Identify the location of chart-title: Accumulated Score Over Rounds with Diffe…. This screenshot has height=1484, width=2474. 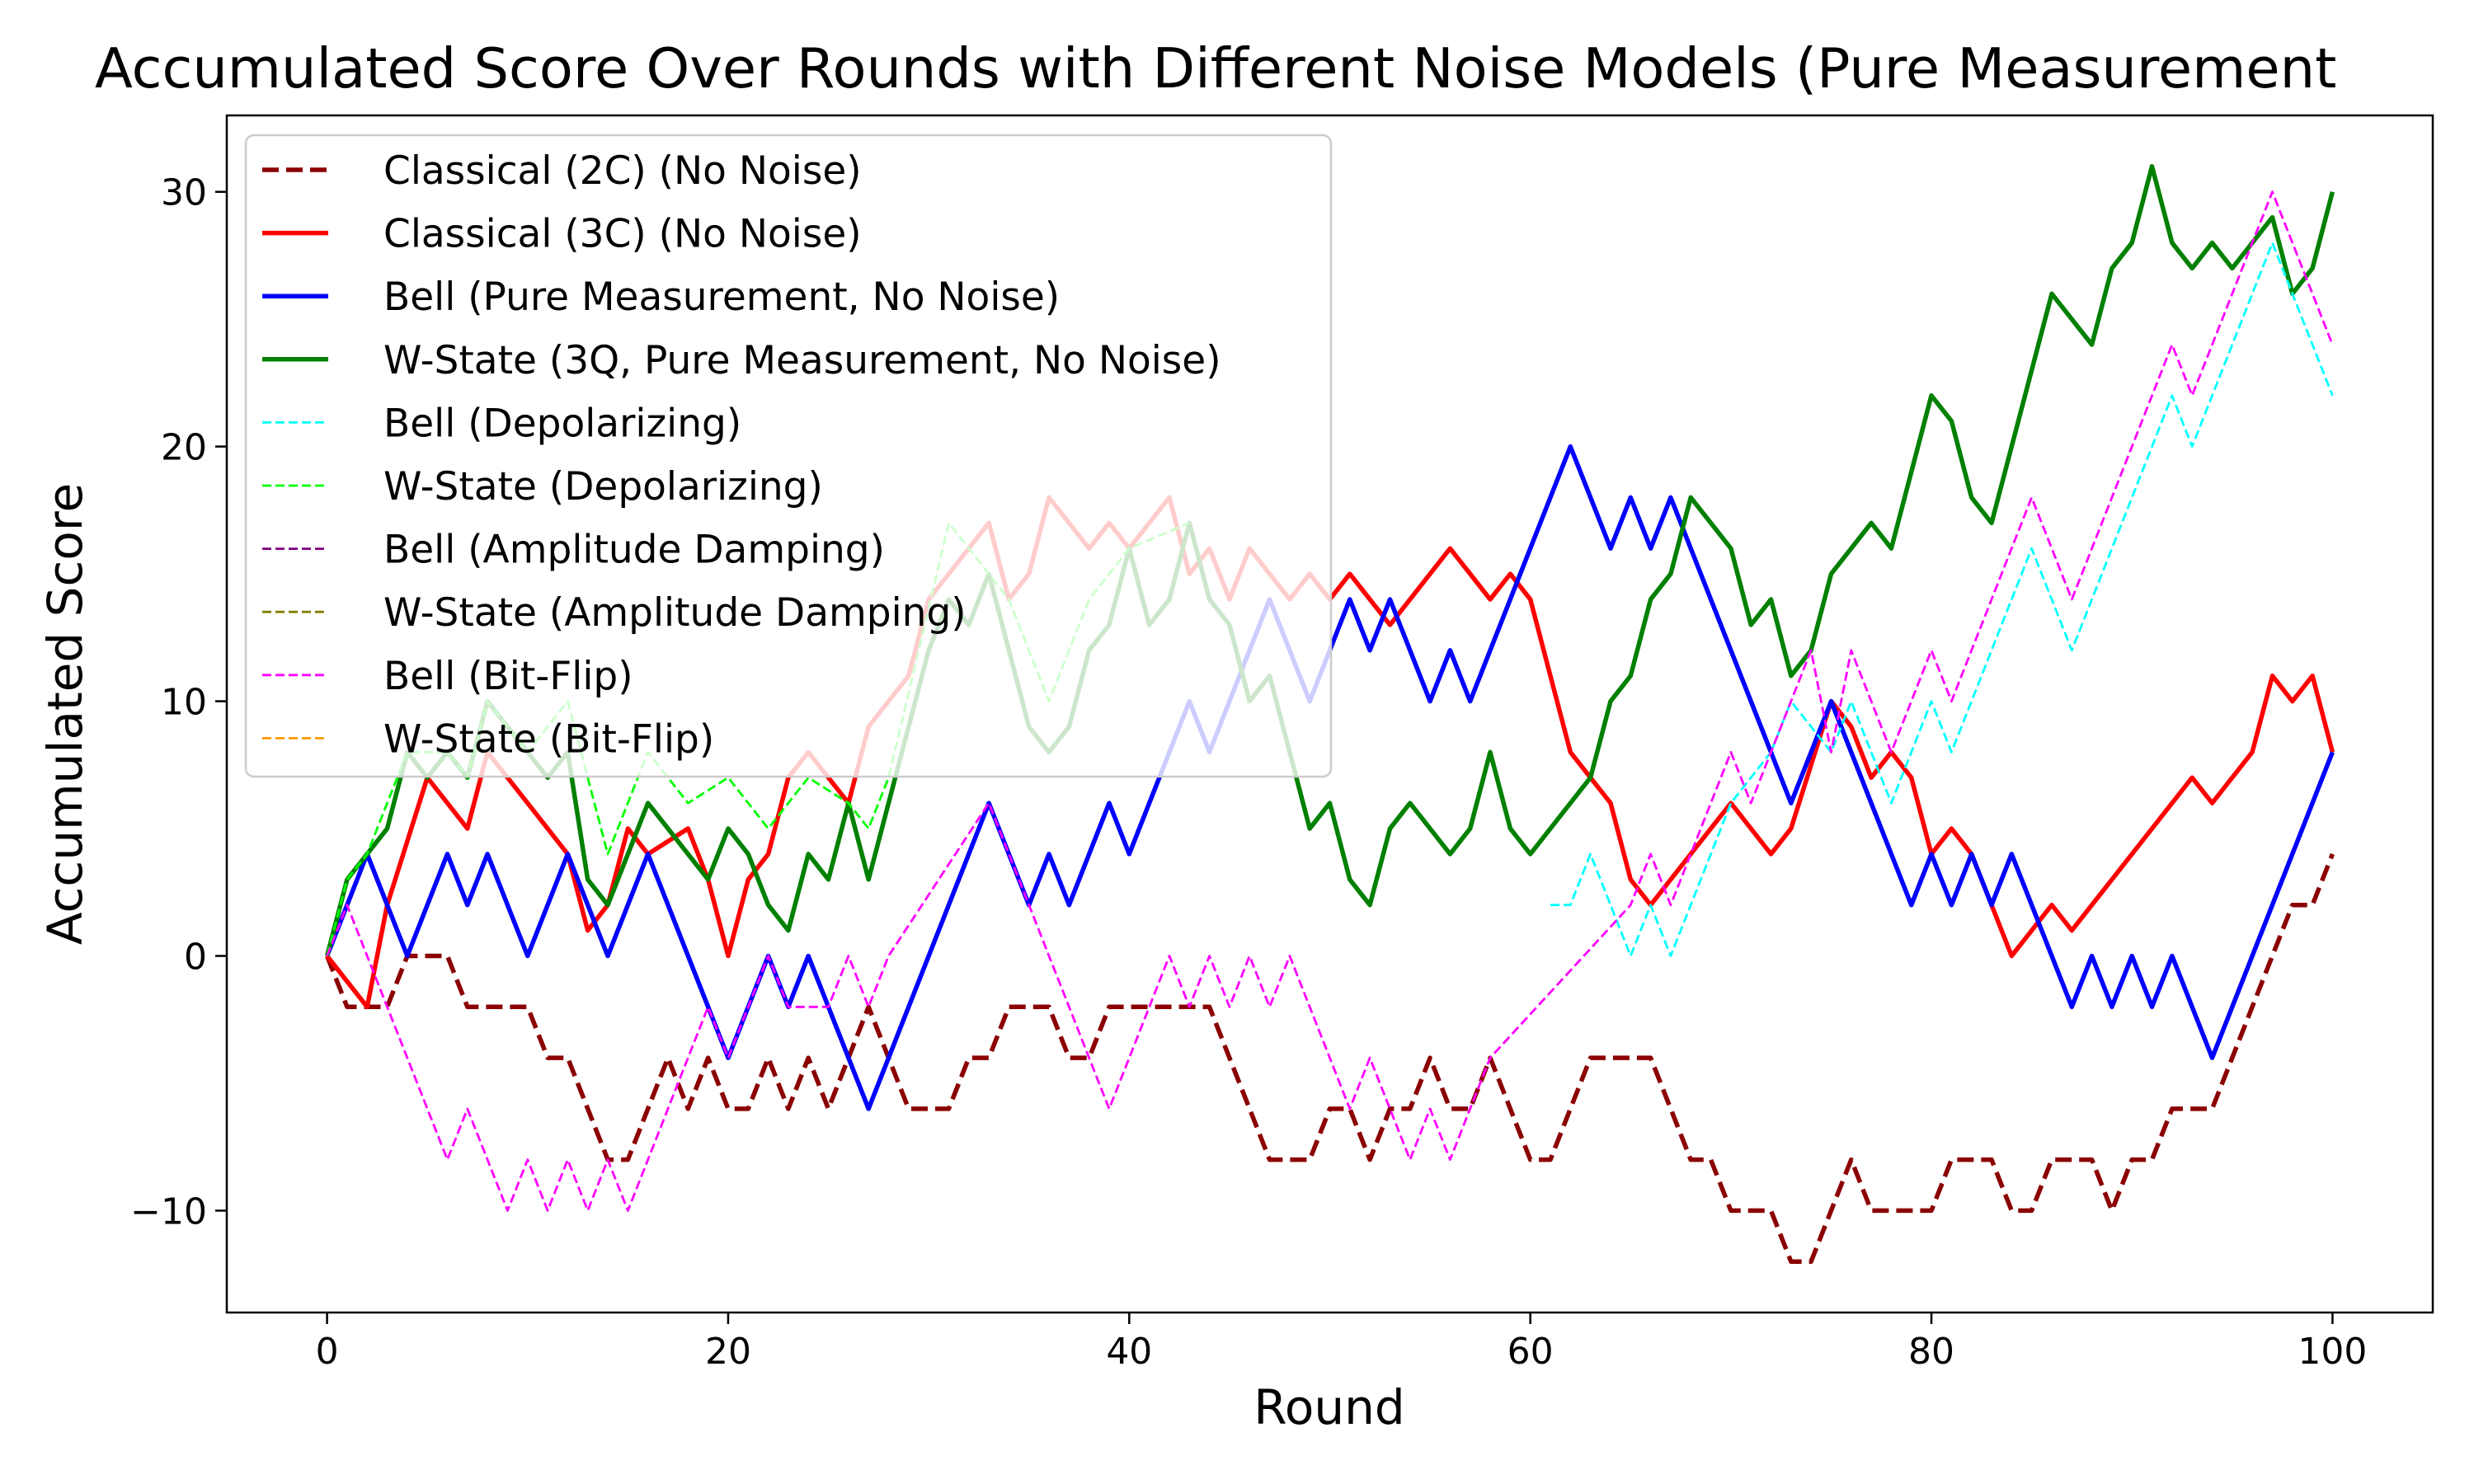
(1215, 68).